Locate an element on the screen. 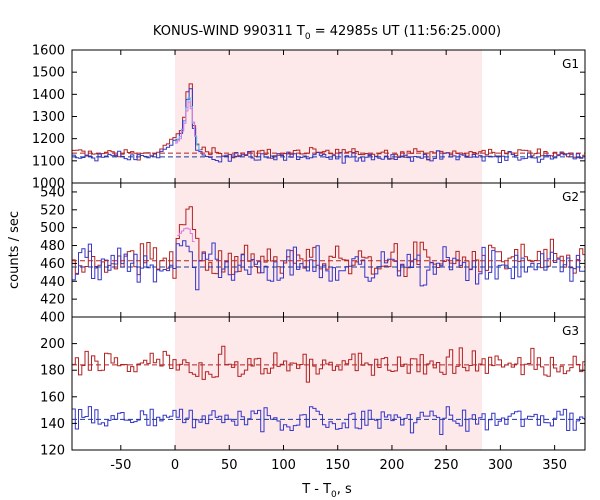  chart-title-subscript: 0 is located at coordinates (308, 37).